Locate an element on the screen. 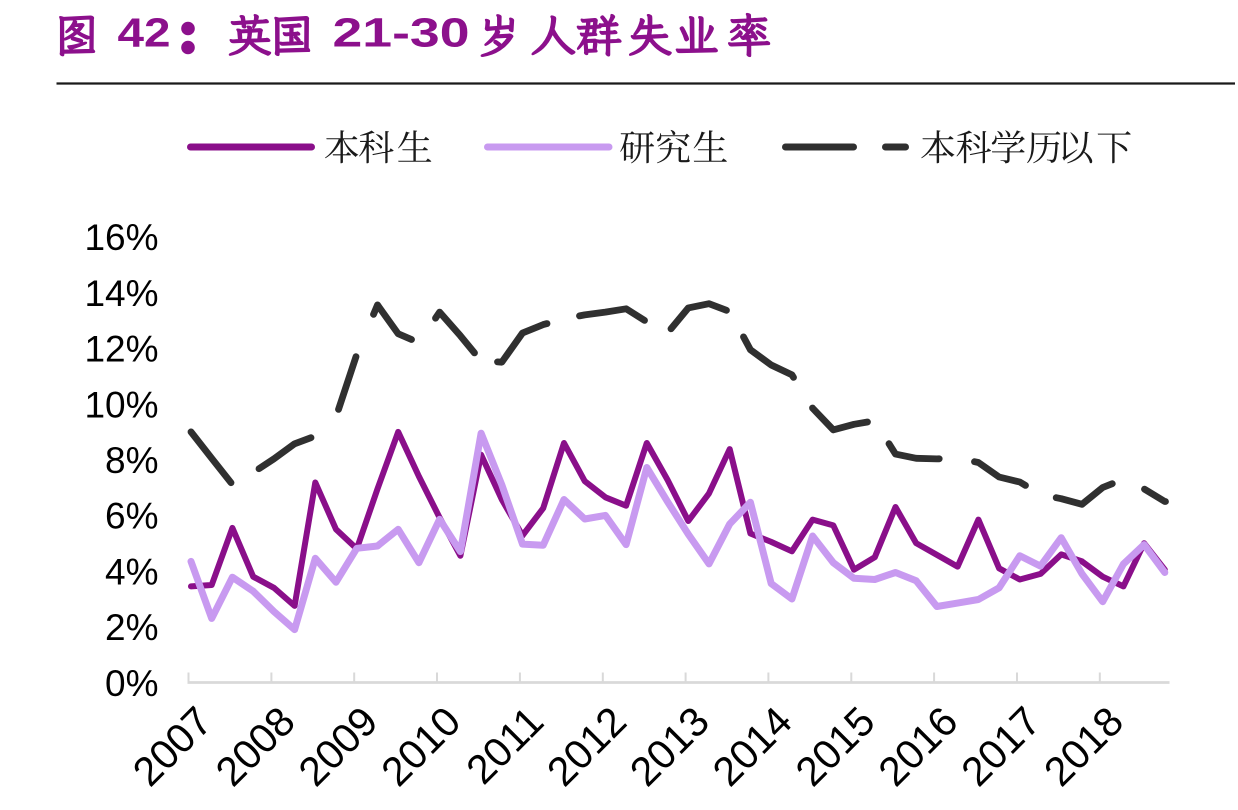 The image size is (1238, 810). svg-text: 42 is located at coordinates (144, 33).